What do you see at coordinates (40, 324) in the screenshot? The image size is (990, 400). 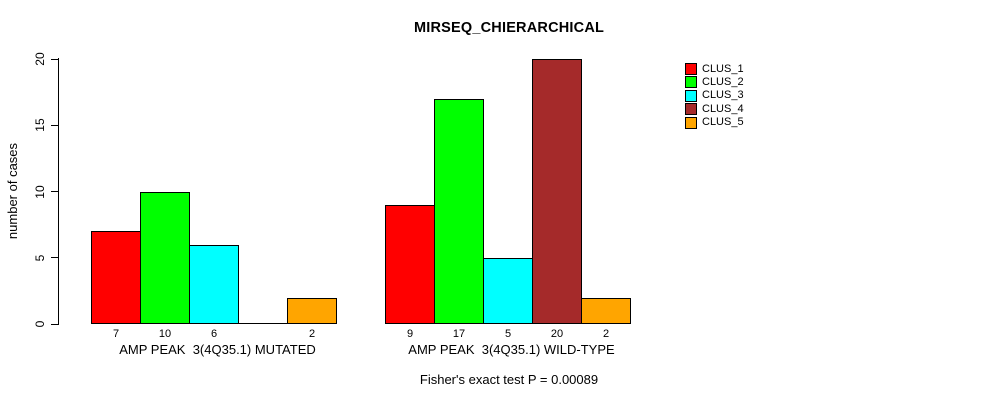 I see `y-tick-label: 0` at bounding box center [40, 324].